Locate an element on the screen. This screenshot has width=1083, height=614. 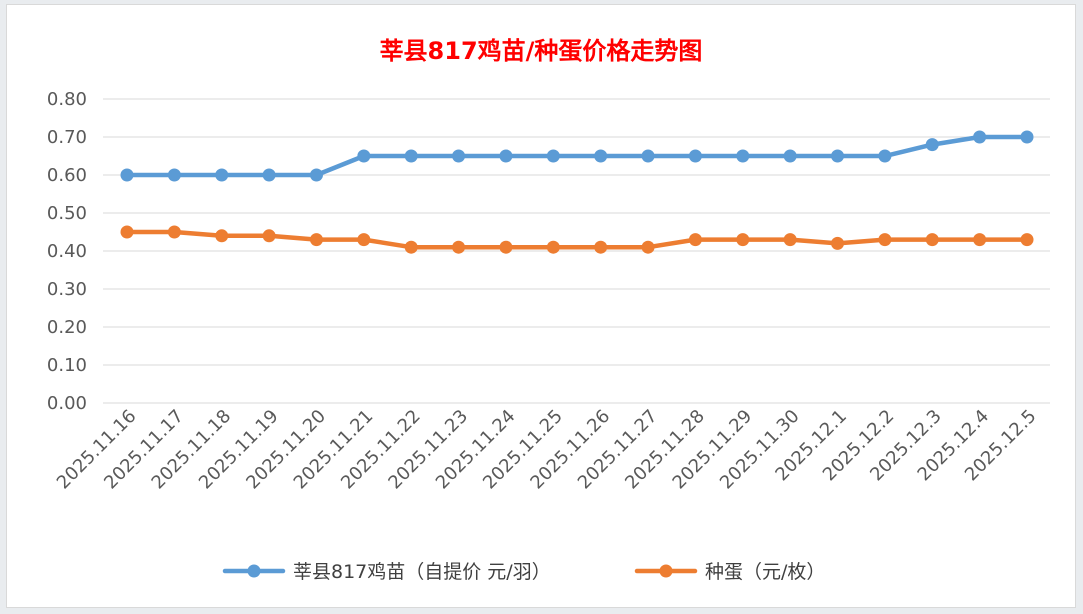
y-tick-label: 0.60 is located at coordinates (67, 175).